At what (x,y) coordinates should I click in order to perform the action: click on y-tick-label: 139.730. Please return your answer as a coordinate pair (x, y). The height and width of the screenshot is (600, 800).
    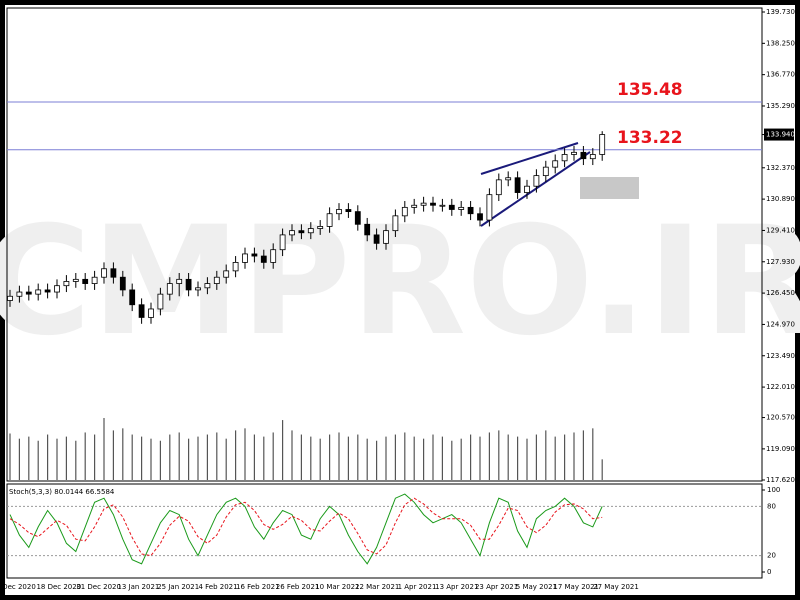
    Looking at the image, I should click on (780, 12).